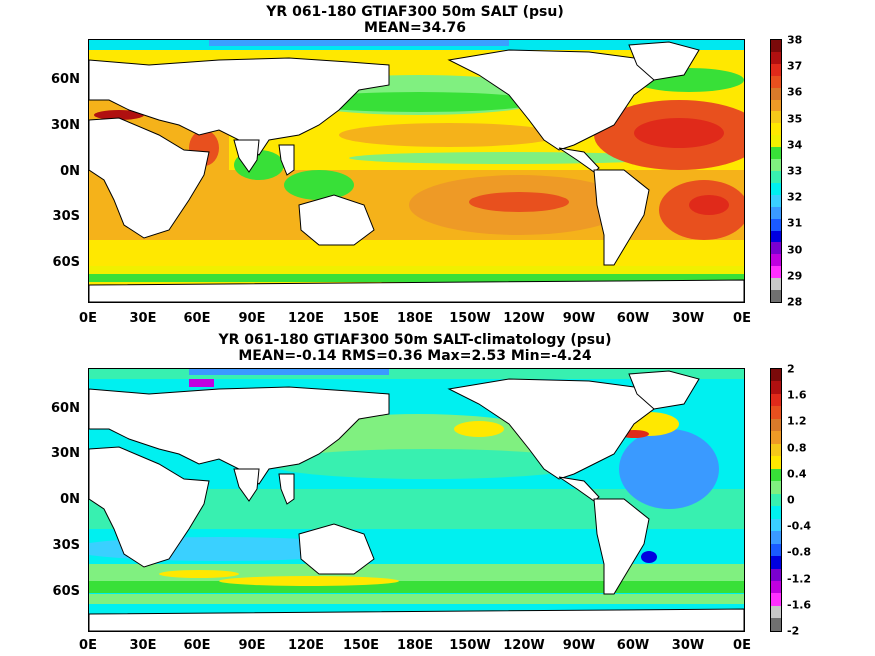 The width and height of the screenshot is (875, 656). Describe the element at coordinates (795, 223) in the screenshot. I see `colorbar-label: 31` at that location.